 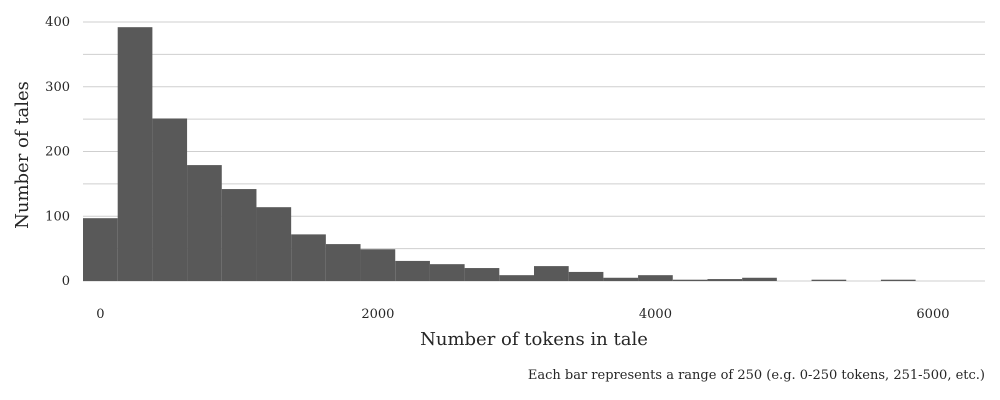 I want to click on x-tick-label: 6000, so click(x=932, y=314).